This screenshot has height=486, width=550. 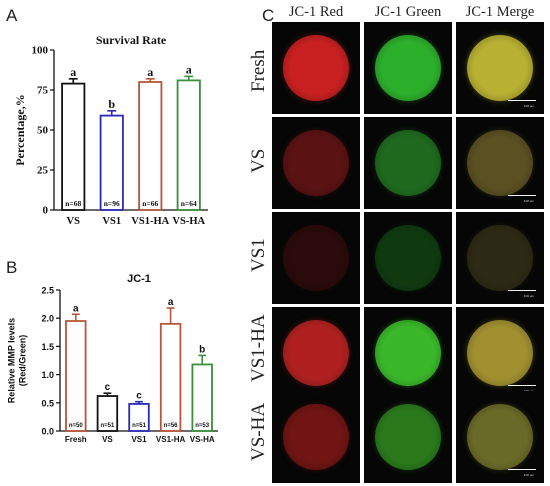 What do you see at coordinates (47, 432) in the screenshot?
I see `y-tick-label: 0.0` at bounding box center [47, 432].